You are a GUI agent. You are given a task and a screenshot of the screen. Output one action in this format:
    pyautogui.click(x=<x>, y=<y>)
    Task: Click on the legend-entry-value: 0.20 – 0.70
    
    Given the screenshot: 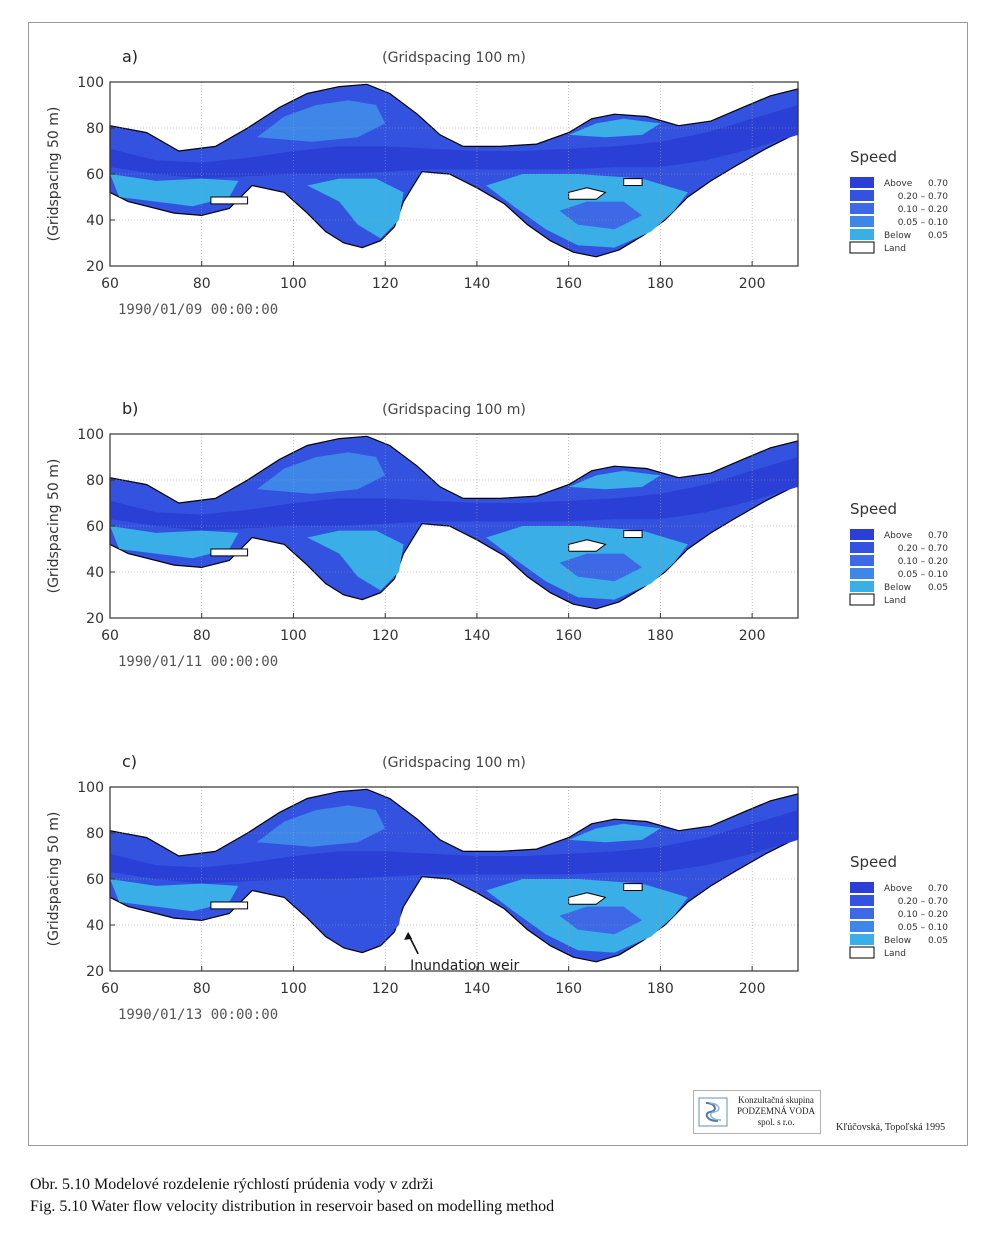 What is the action you would take?
    pyautogui.click(x=923, y=197)
    